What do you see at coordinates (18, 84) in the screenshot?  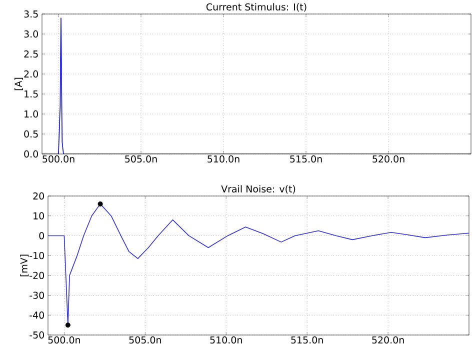 I see `y-axis-title: [A]` at bounding box center [18, 84].